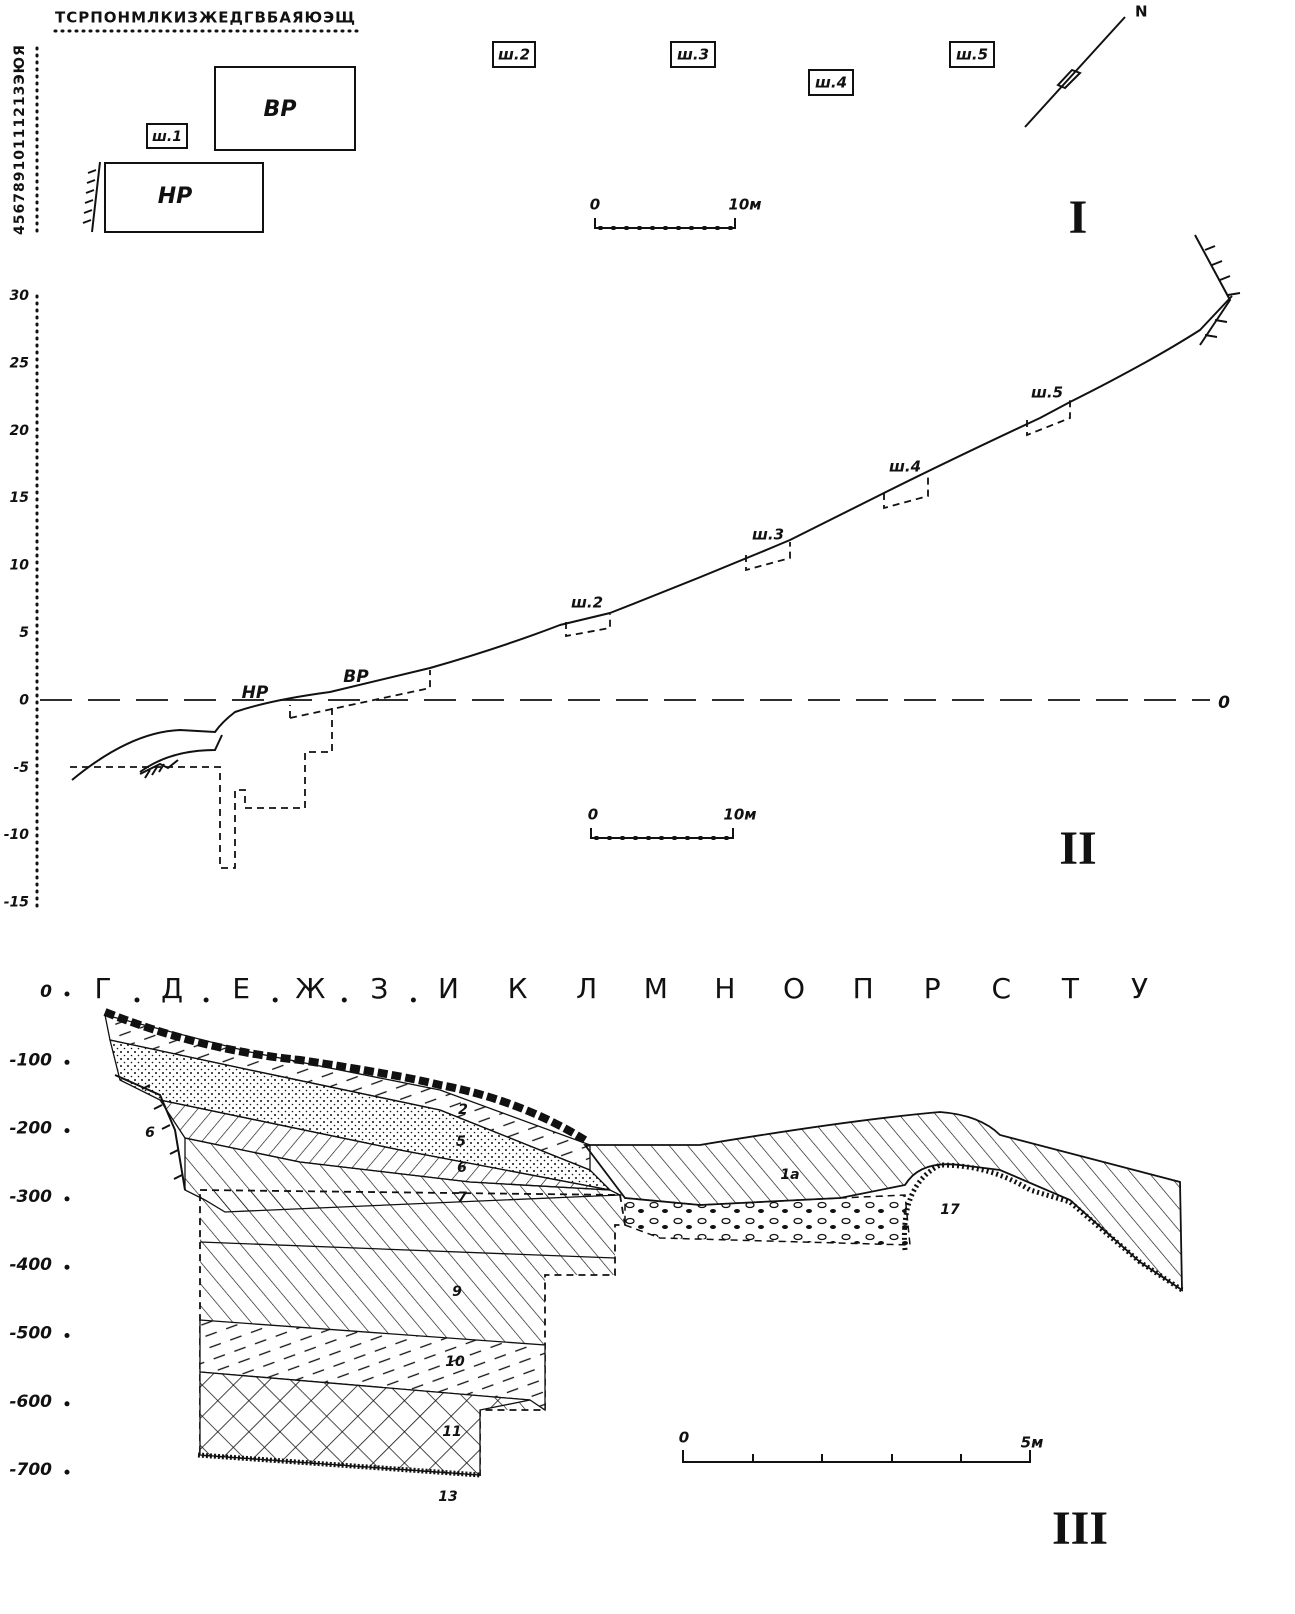  Describe the element at coordinates (30, 1129) in the screenshot. I see `depth-label: -200` at that location.